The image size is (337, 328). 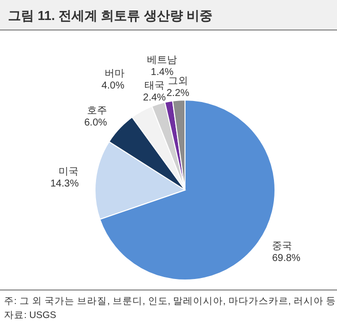 I want to click on slice-label: 태국, so click(x=154, y=86).